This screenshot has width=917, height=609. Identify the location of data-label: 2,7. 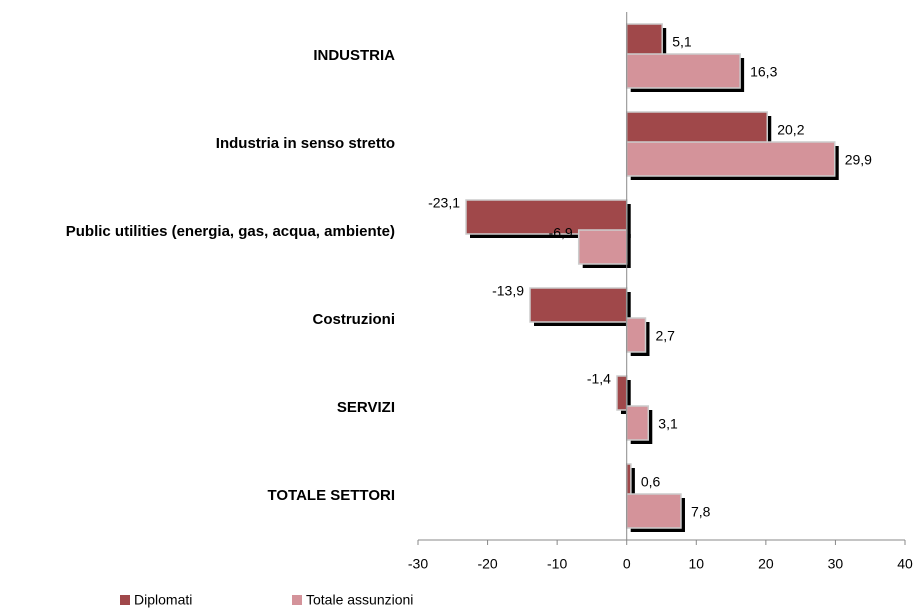
(665, 336).